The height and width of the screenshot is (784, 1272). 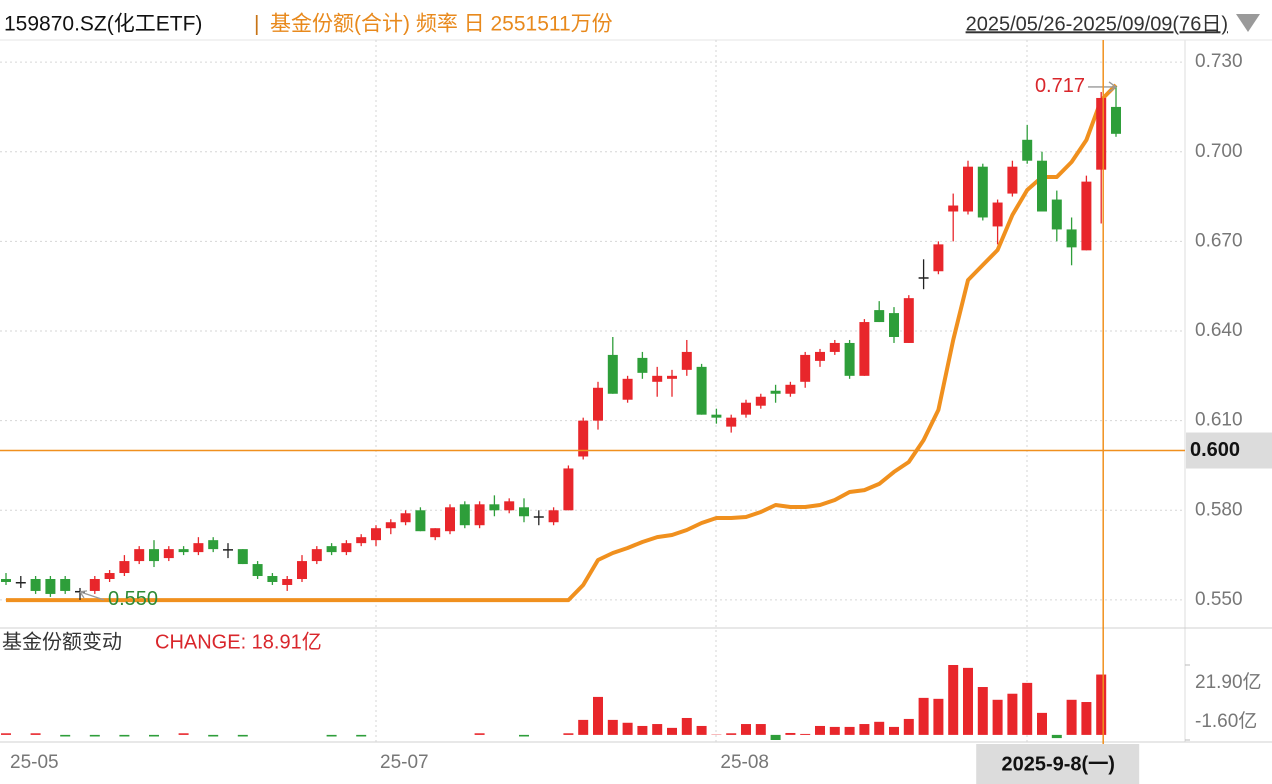 I want to click on min-arrow, so click(x=92, y=595).